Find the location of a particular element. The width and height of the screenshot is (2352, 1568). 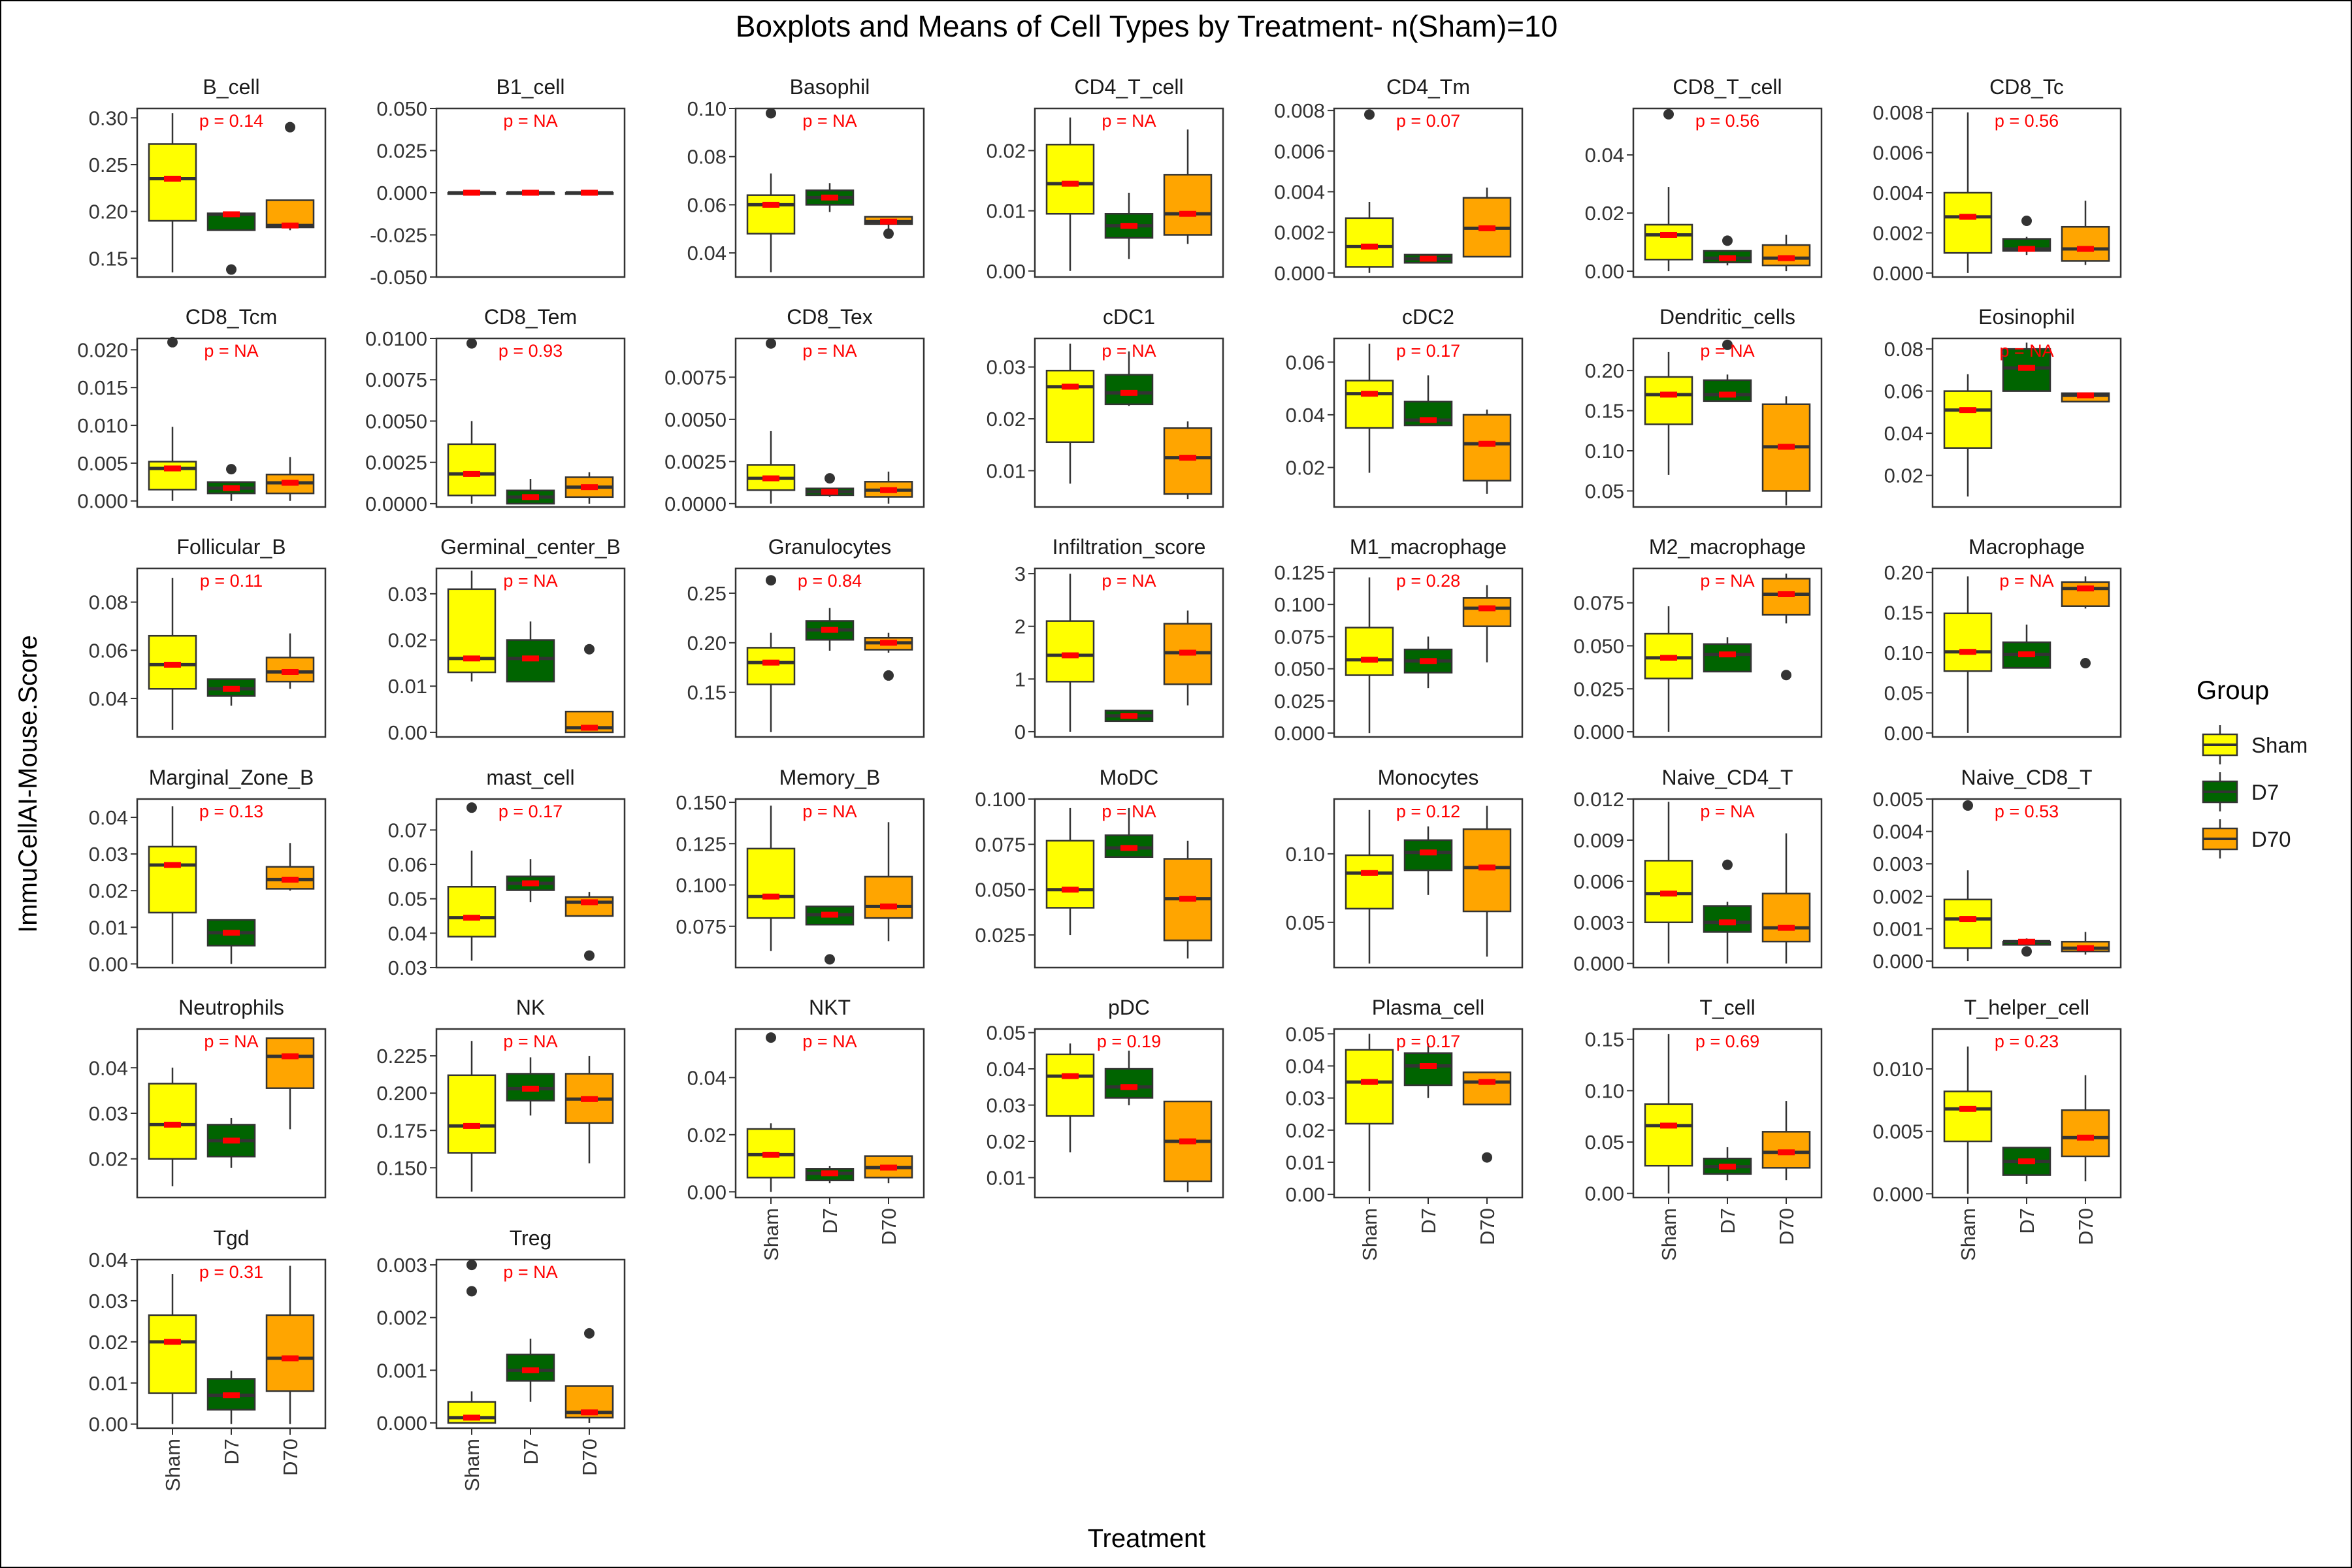

panel-title: Naive_CD8_T is located at coordinates (2027, 777).